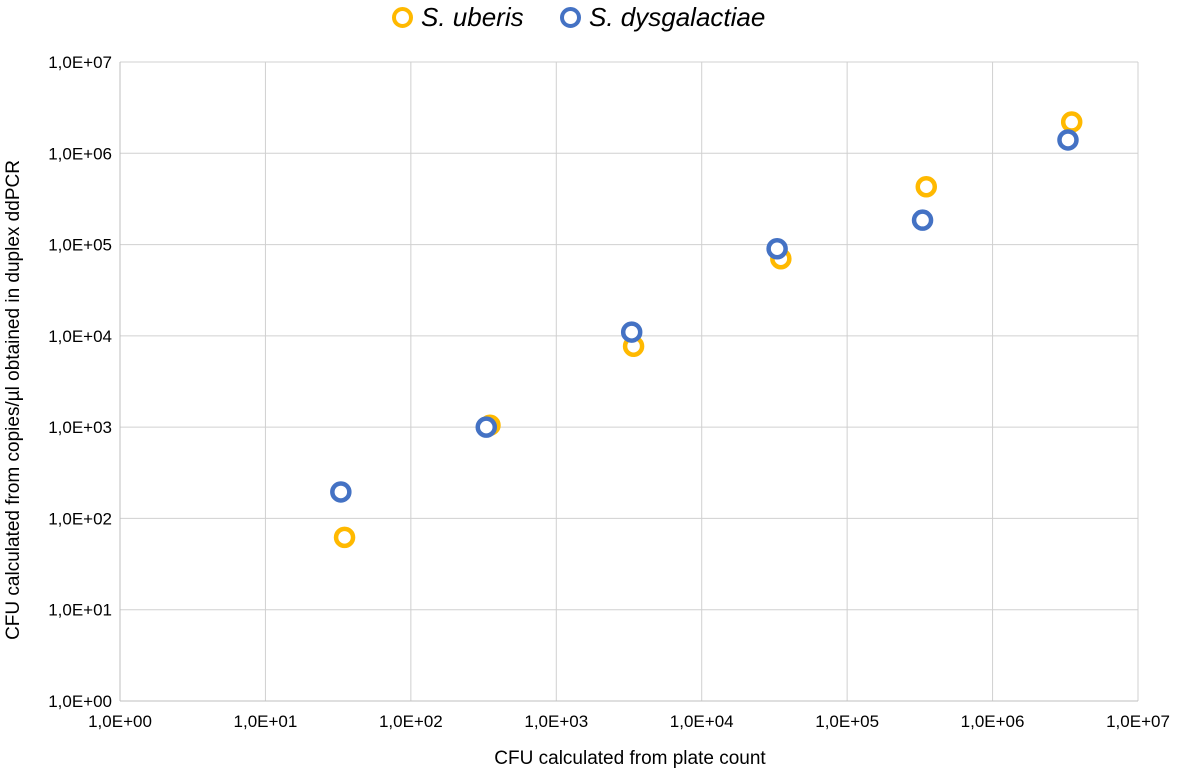  Describe the element at coordinates (570, 17) in the screenshot. I see `legend-marker-s-dysgalactiae` at that location.